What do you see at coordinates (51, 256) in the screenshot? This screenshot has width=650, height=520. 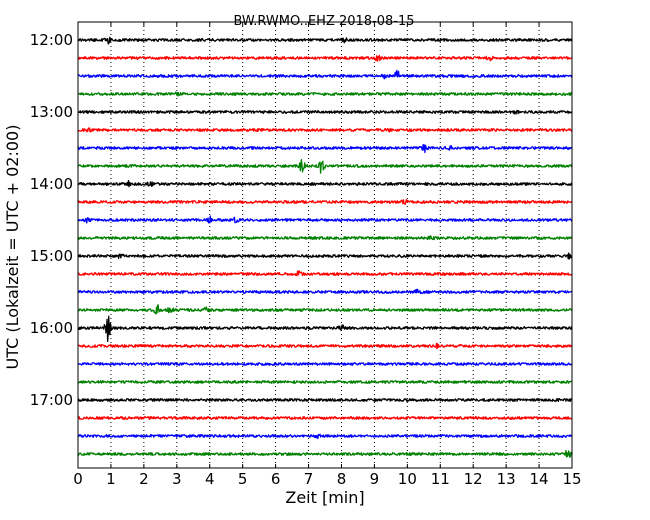 I see `y-tick-label: 15:00` at bounding box center [51, 256].